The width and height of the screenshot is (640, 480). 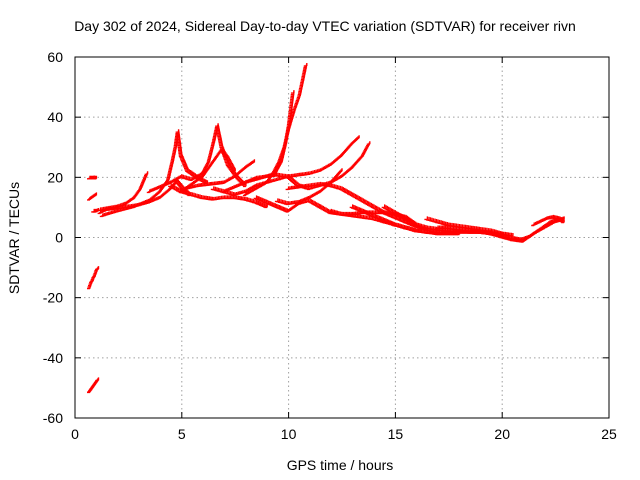 I want to click on y-axis-tick-labels: -60 -40 -20 0 20 40 60, so click(x=53, y=237).